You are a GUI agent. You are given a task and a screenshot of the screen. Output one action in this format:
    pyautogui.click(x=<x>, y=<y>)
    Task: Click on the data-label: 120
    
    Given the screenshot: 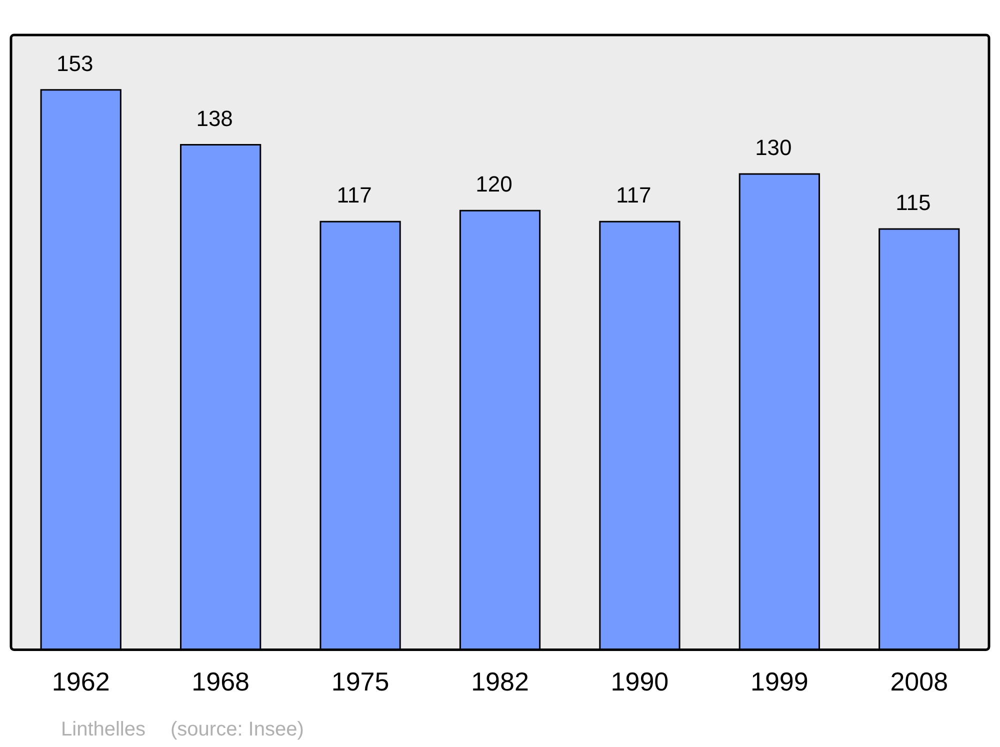 What is the action you would take?
    pyautogui.click(x=494, y=184)
    